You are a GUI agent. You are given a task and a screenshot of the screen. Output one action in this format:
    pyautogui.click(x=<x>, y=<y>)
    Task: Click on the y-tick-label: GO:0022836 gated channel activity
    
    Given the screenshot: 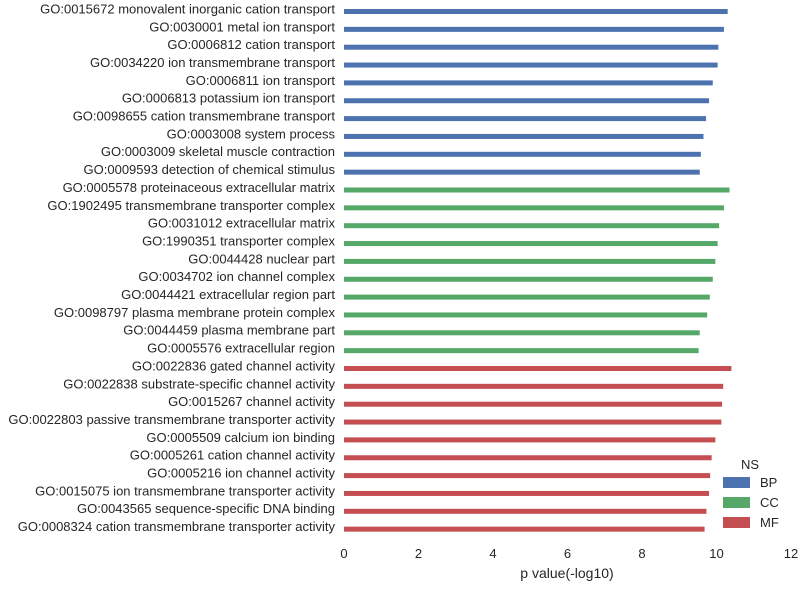 What is the action you would take?
    pyautogui.click(x=234, y=365)
    